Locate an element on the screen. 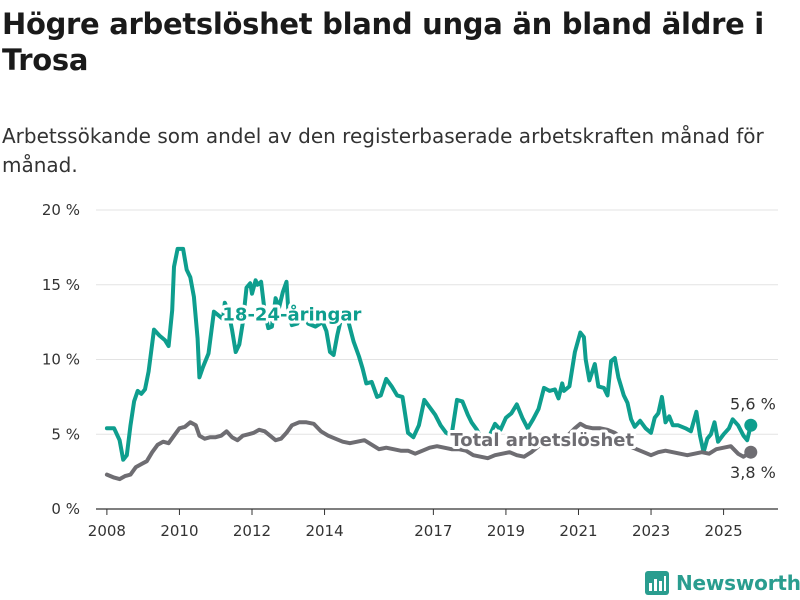 Image resolution: width=800 pixels, height=600 pixels. y-tick-label: 15 % is located at coordinates (61, 285).